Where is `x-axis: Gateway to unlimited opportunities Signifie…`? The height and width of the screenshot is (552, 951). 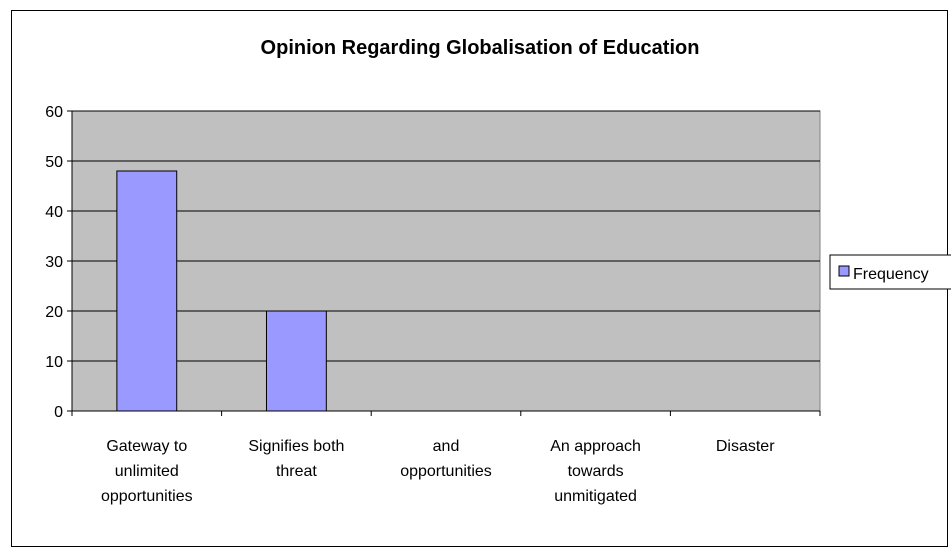 x-axis: Gateway to unlimited opportunities Signifie… is located at coordinates (446, 457).